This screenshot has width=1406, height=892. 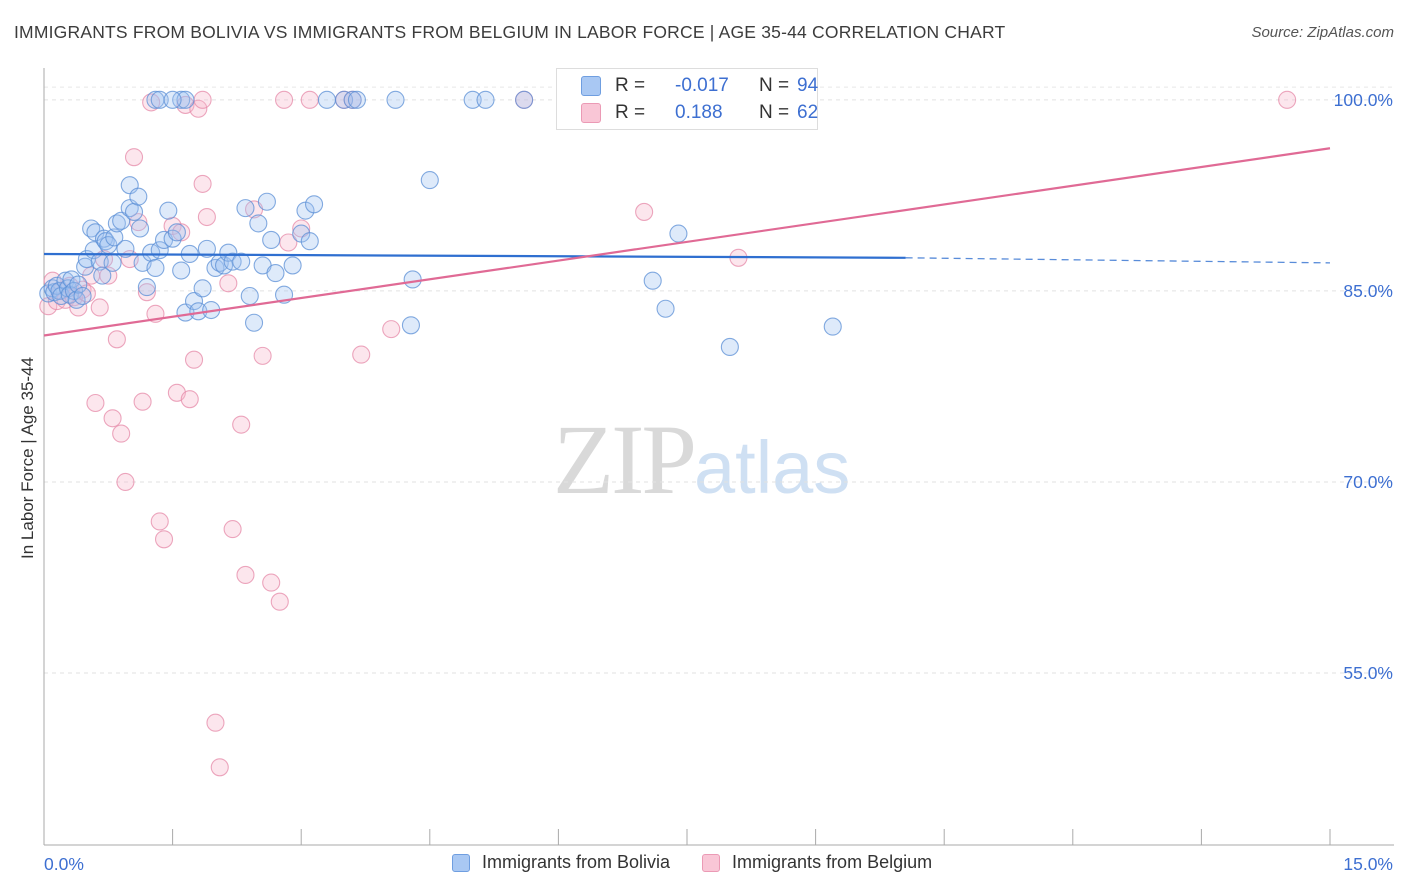 What do you see at coordinates (702, 85) in the screenshot?
I see `stats-r-value: -0.017` at bounding box center [702, 85].